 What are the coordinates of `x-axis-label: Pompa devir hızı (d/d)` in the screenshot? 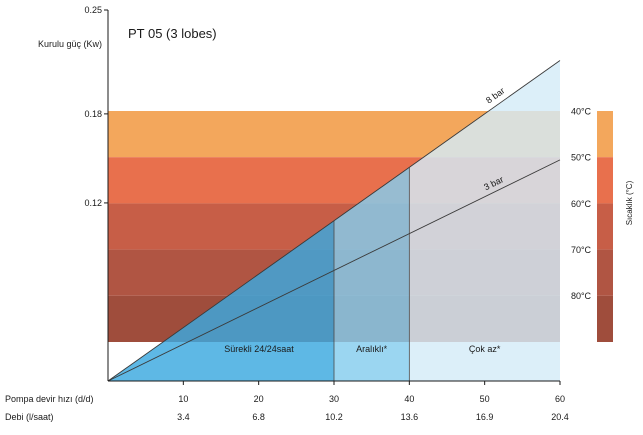 It's located at (49, 399).